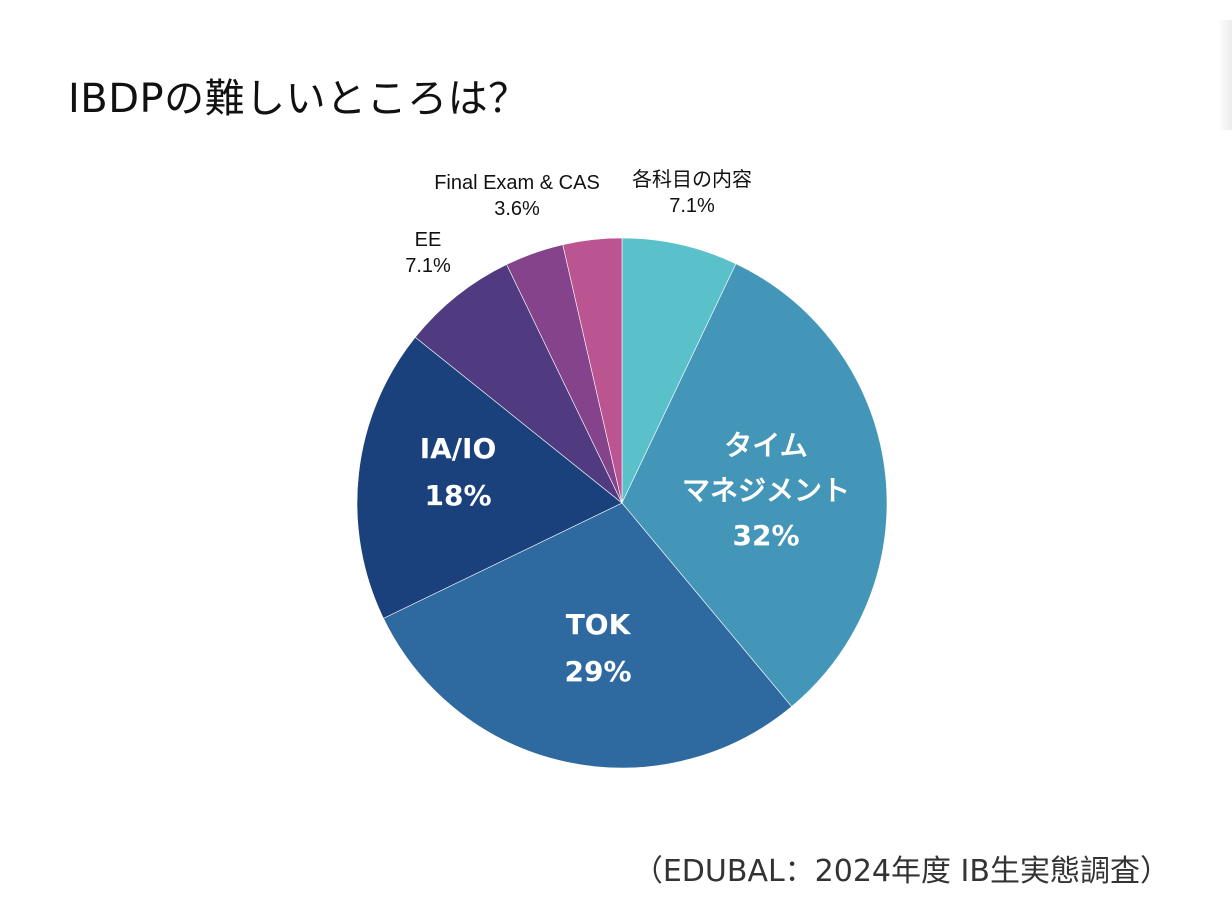 This screenshot has width=1232, height=919. I want to click on source-note: （EDUBAL：2024年度 IB生実態調査）, so click(901, 871).